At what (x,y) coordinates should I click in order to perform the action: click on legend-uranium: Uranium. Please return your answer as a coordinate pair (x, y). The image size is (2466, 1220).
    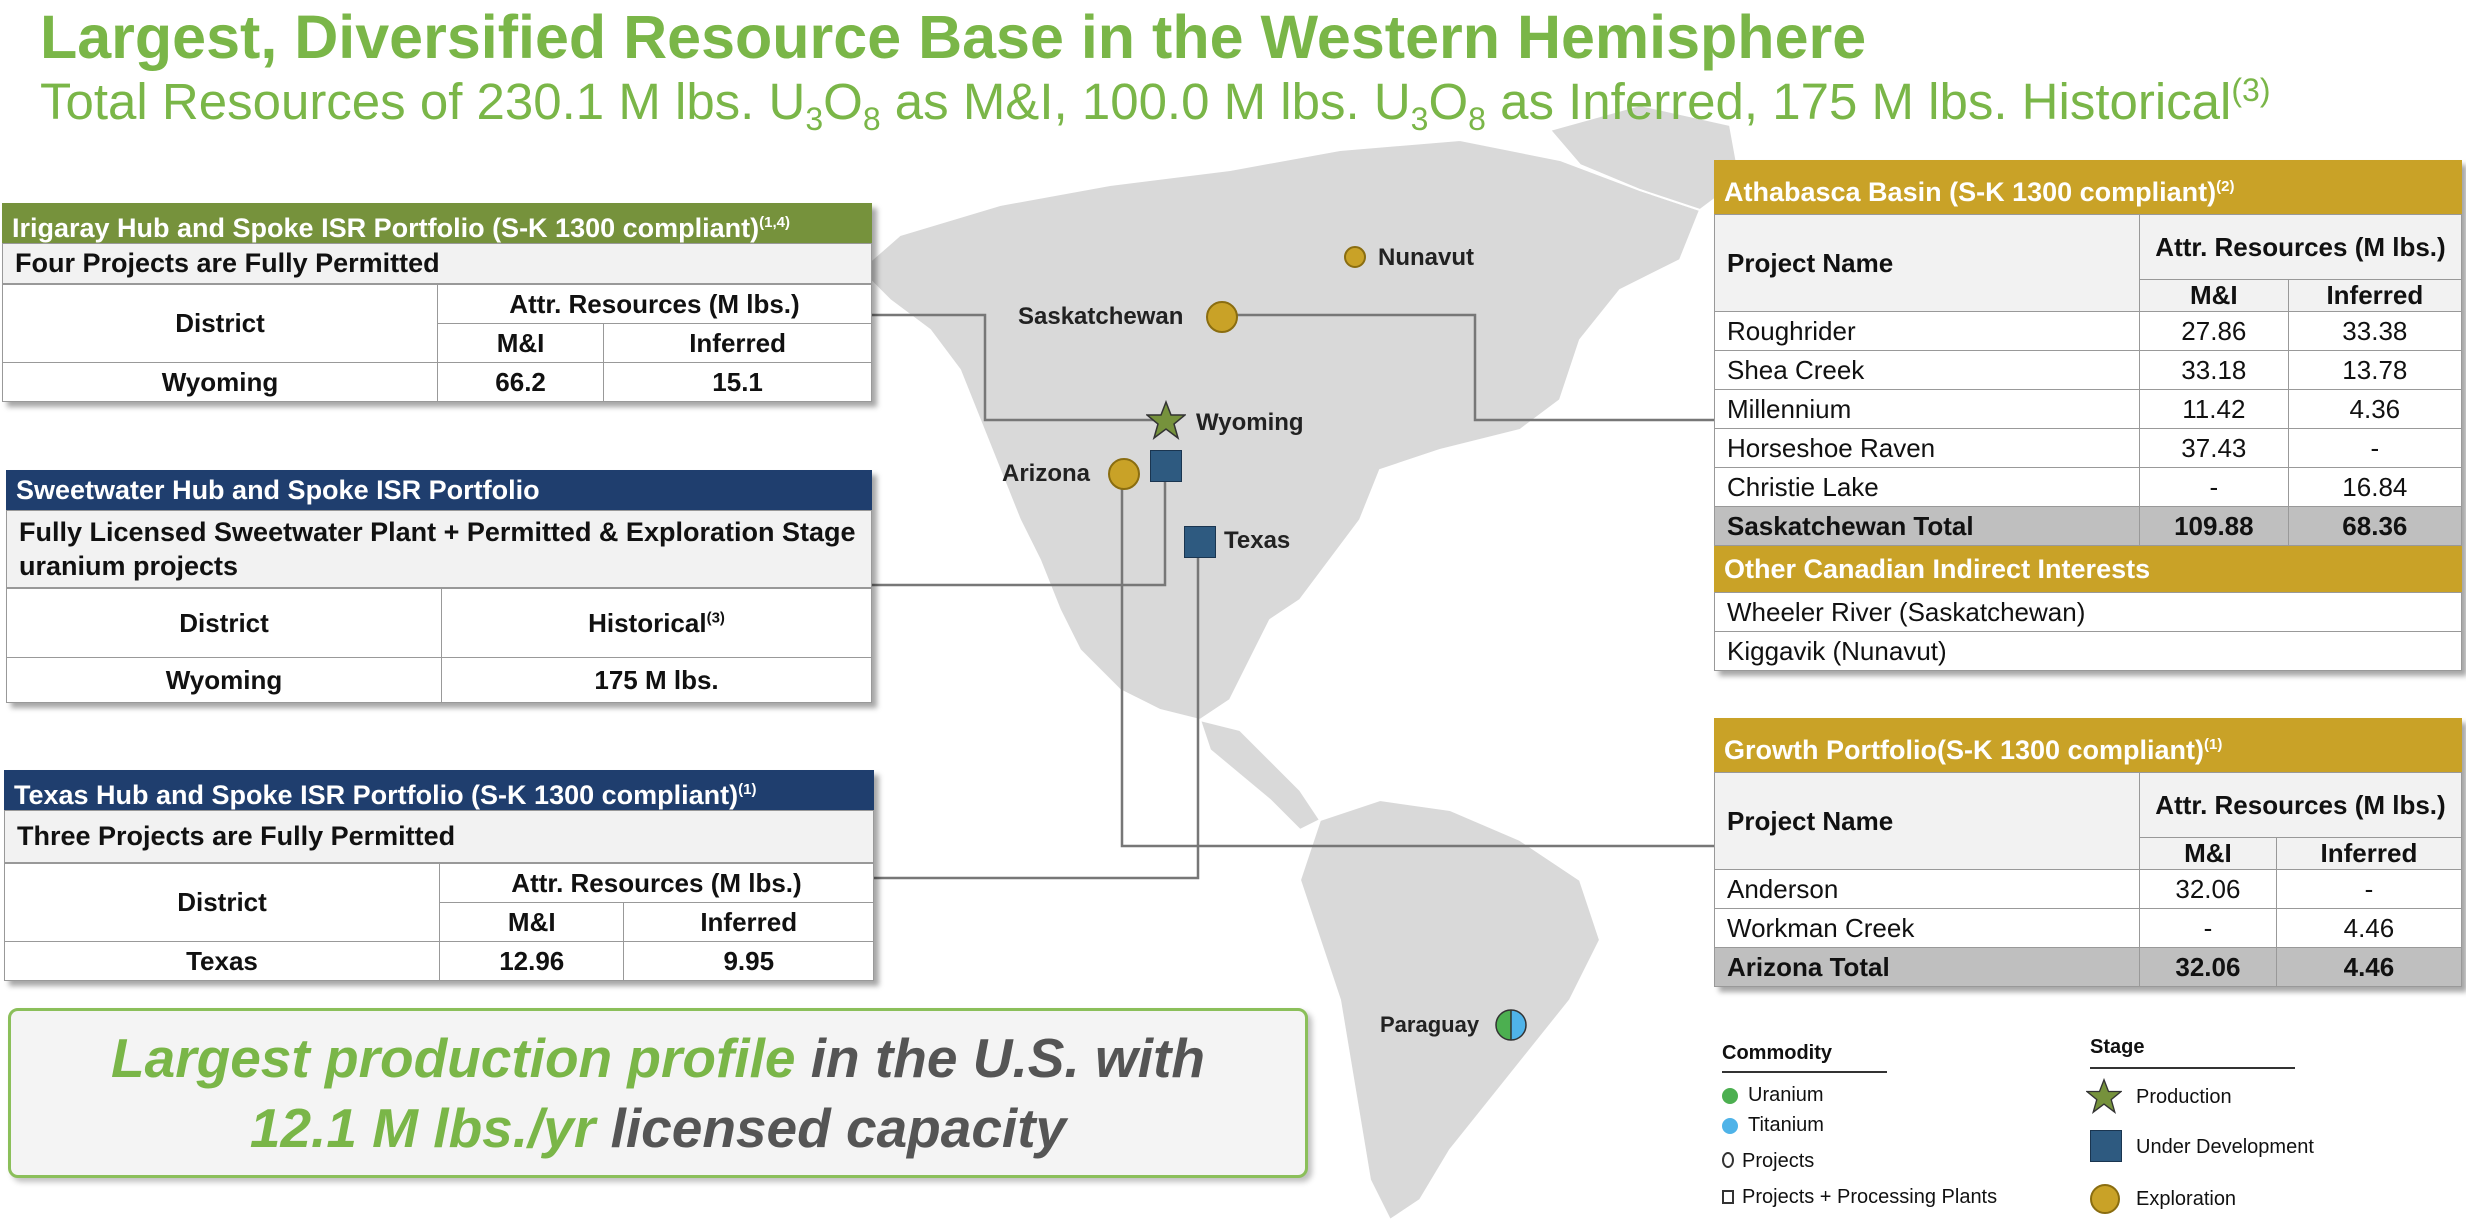
    Looking at the image, I should click on (1786, 1095).